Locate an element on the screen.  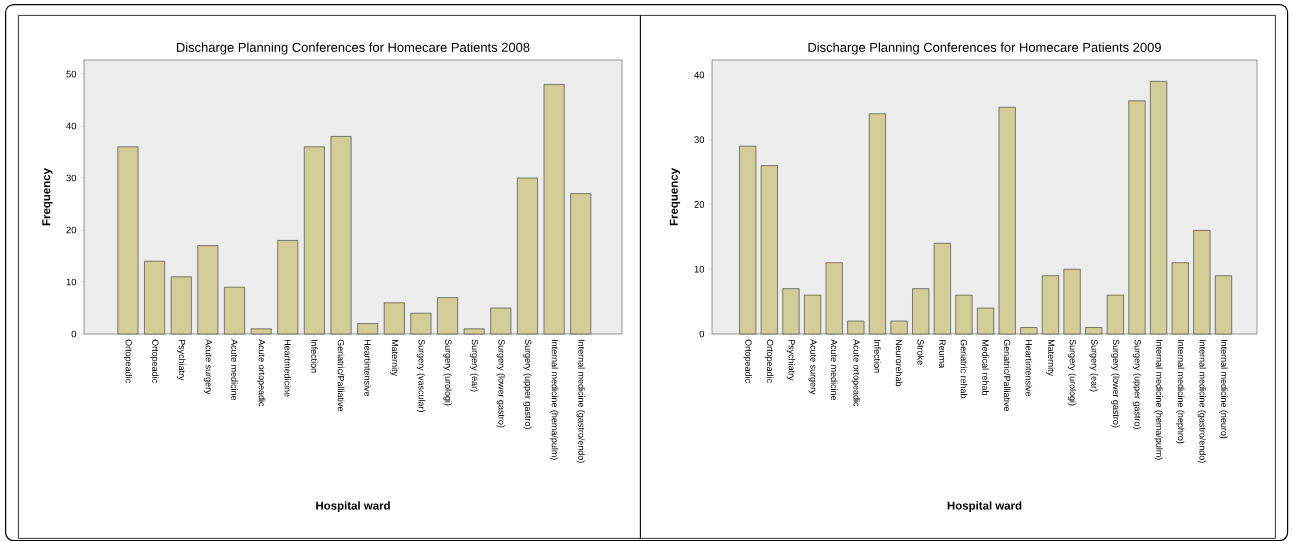
y-tick-label: 50 is located at coordinates (71, 74).